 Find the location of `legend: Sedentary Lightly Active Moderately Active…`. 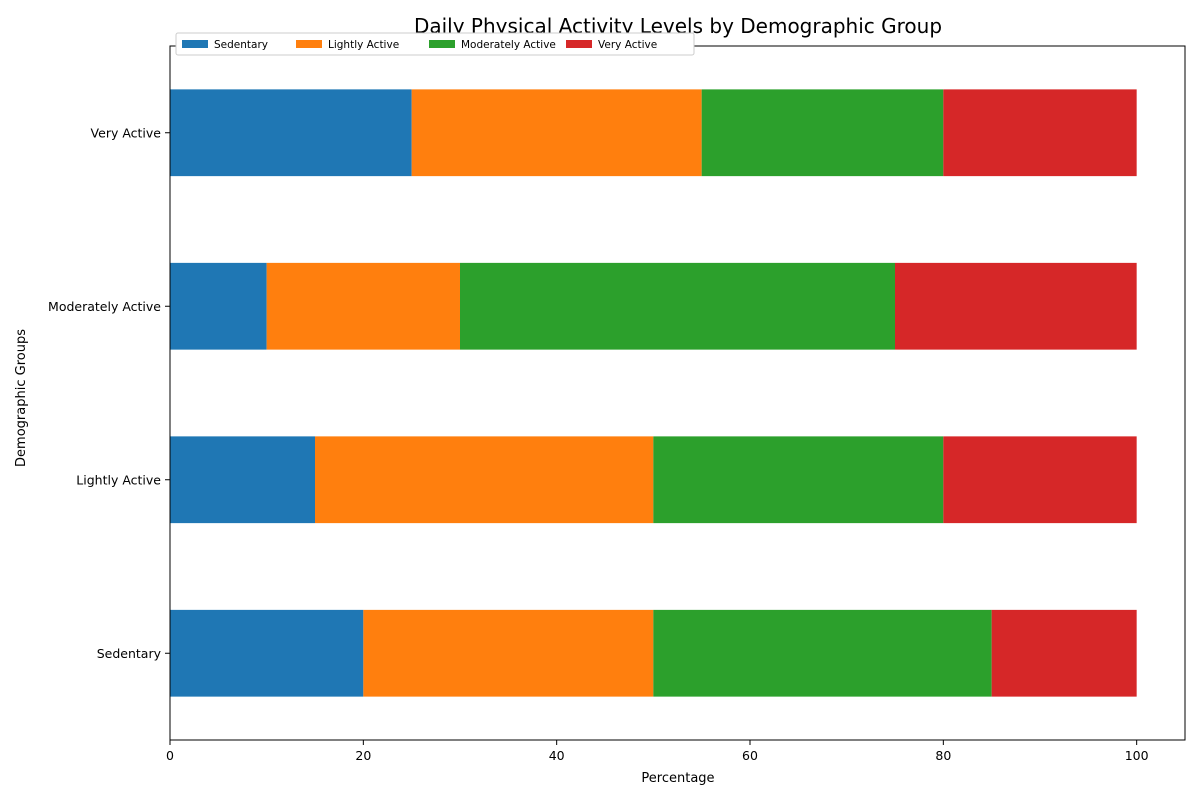

legend: Sedentary Lightly Active Moderately Active… is located at coordinates (435, 44).